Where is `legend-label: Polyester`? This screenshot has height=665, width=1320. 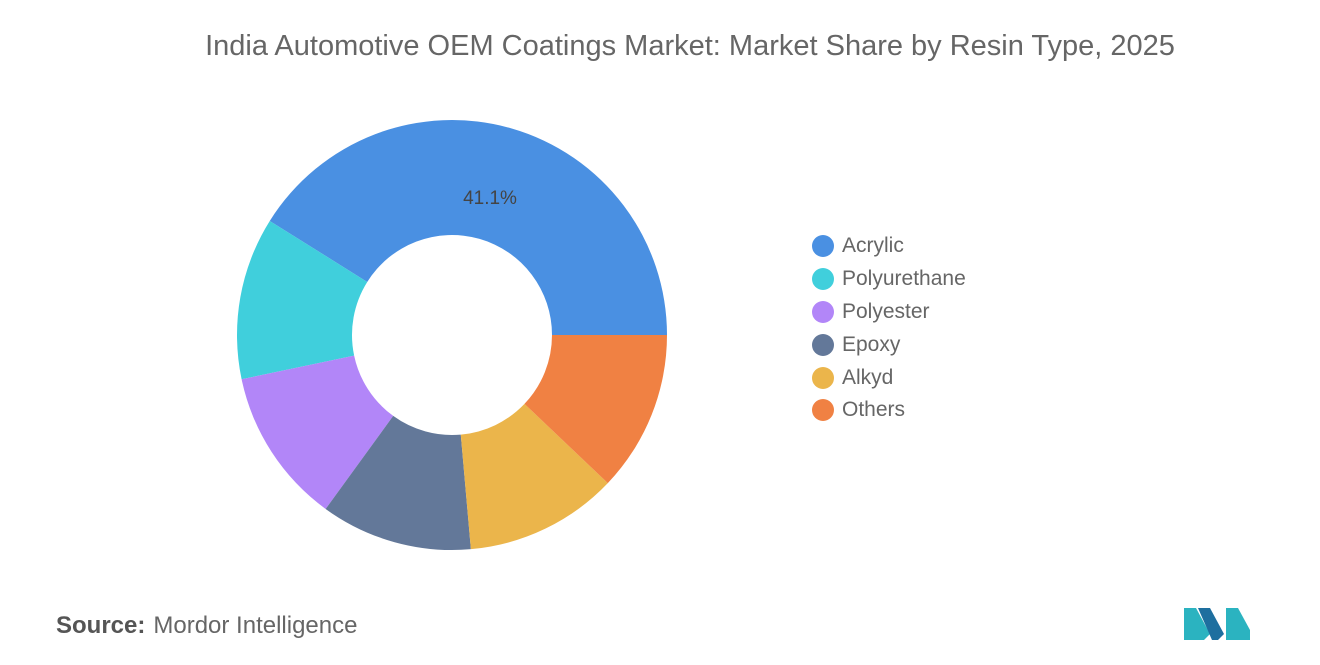
legend-label: Polyester is located at coordinates (886, 311).